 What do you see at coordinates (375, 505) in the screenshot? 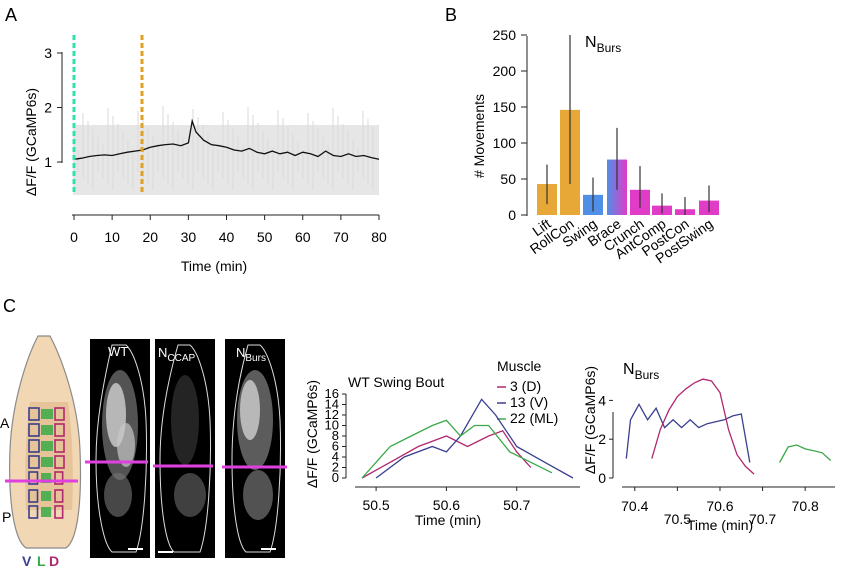
I see `x-tick-label: 50.5` at bounding box center [375, 505].